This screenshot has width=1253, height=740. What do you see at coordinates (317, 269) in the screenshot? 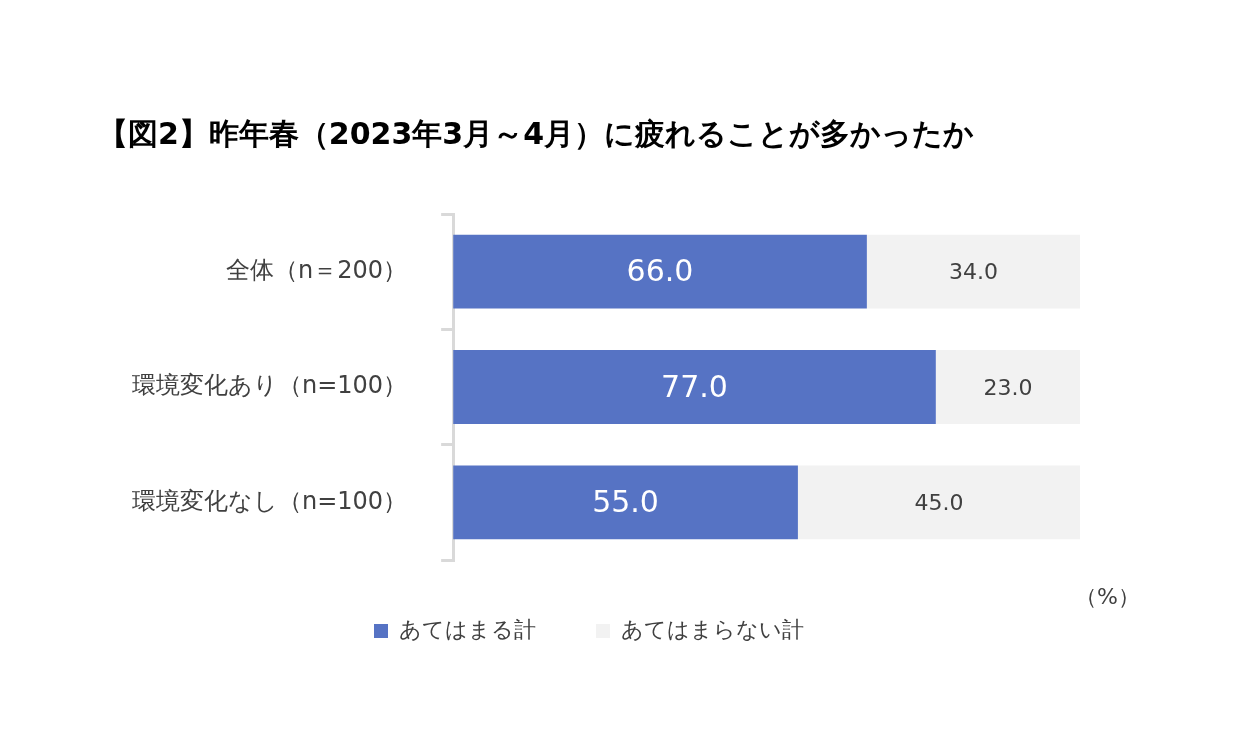
I see `y-tick-label: 全体（n＝200）` at bounding box center [317, 269].